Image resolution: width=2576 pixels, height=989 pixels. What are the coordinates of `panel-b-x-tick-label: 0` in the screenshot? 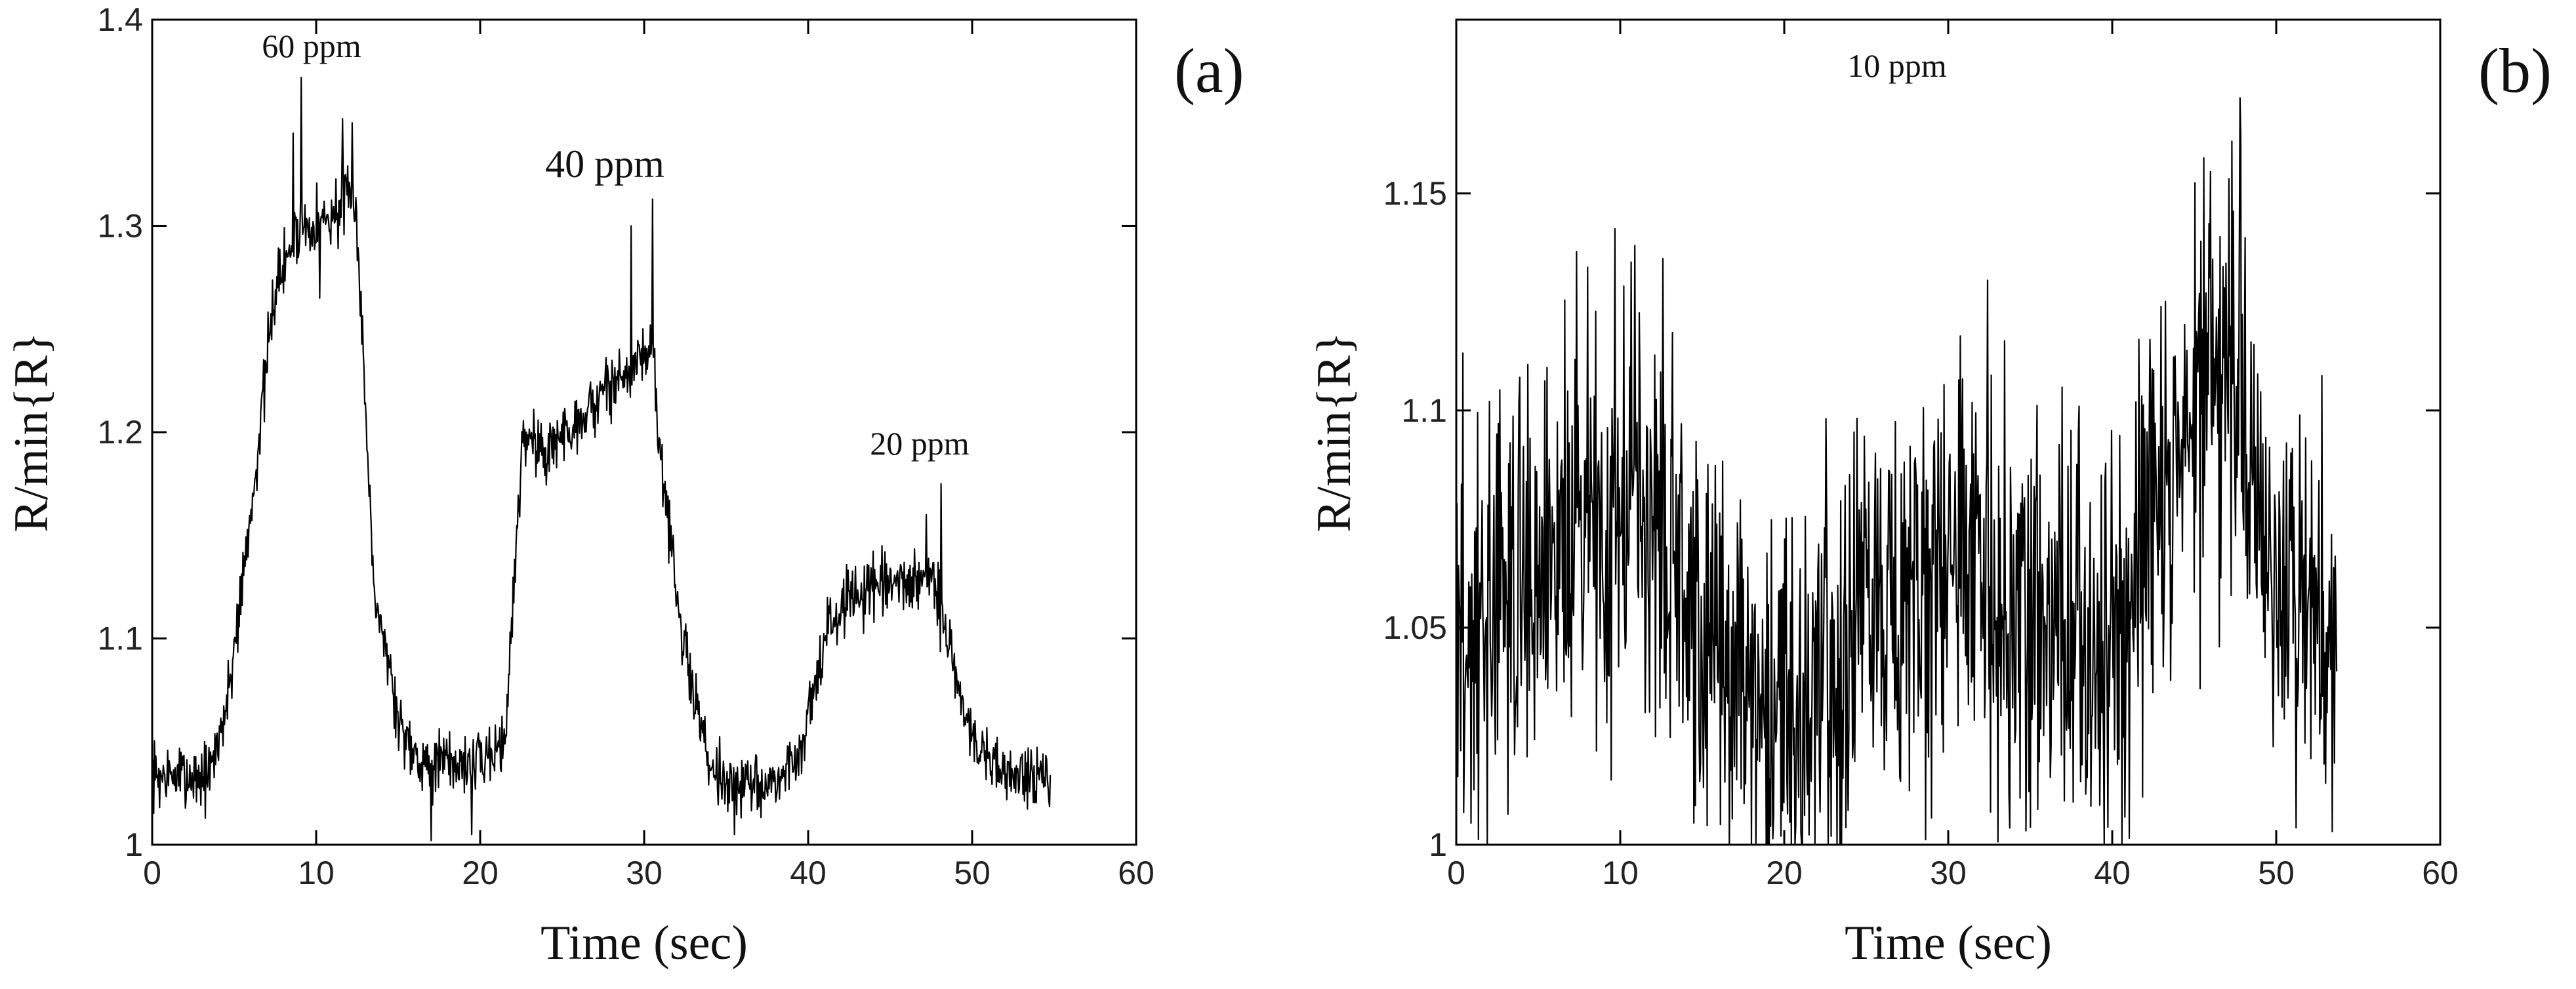 It's located at (1456, 873).